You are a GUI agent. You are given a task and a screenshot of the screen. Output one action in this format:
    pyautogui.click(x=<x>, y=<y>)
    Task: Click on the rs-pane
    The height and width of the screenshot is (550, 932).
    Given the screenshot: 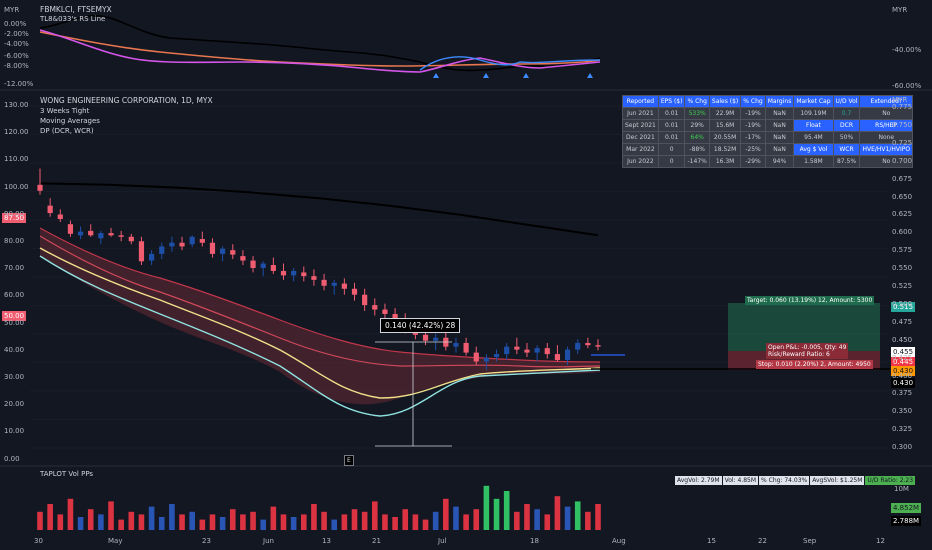 What is the action you would take?
    pyautogui.click(x=466, y=53)
    